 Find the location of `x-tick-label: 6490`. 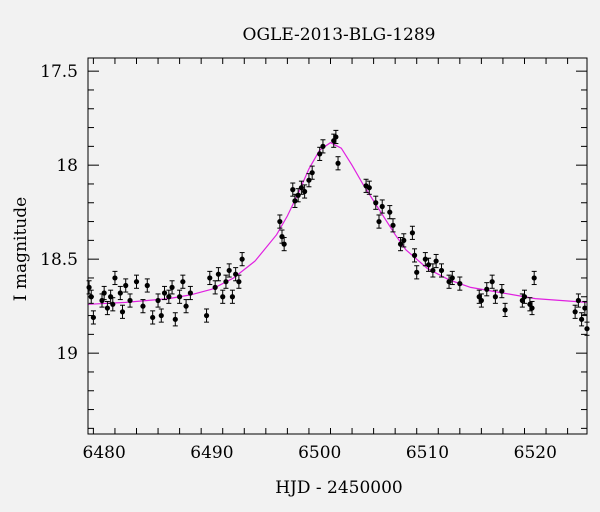

x-tick-label: 6490 is located at coordinates (211, 453).